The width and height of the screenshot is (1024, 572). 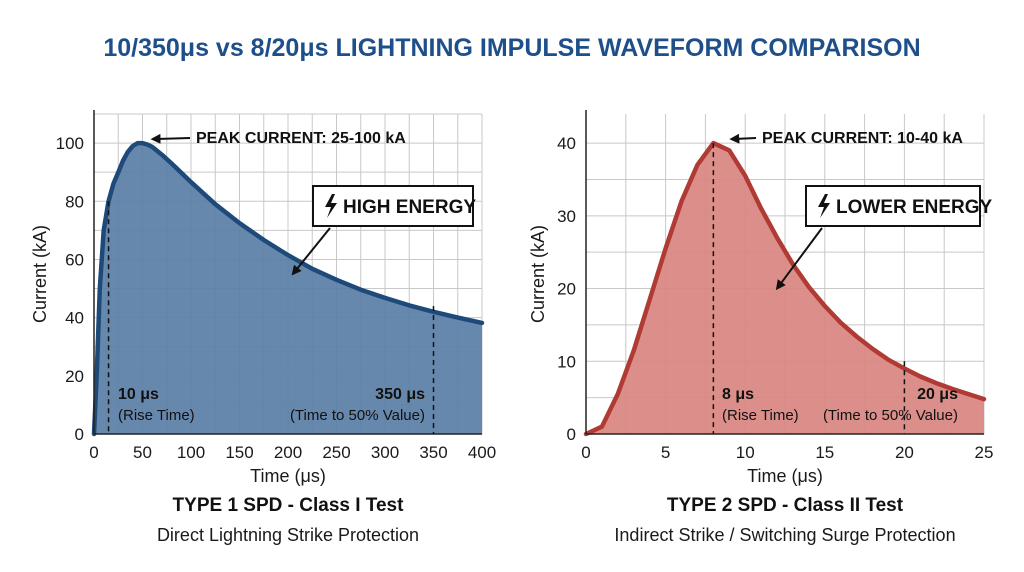 I want to click on time-marker-value: 10 μs, so click(x=138, y=394).